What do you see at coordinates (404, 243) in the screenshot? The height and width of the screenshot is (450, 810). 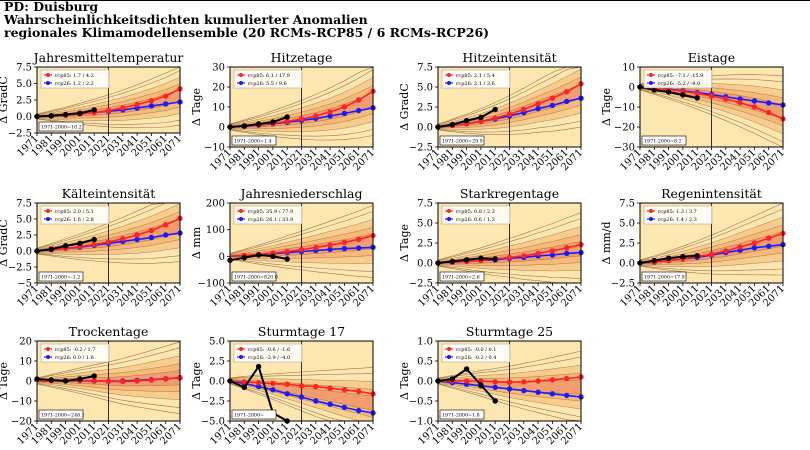 I see `y-axis-label: Δ Tage` at bounding box center [404, 243].